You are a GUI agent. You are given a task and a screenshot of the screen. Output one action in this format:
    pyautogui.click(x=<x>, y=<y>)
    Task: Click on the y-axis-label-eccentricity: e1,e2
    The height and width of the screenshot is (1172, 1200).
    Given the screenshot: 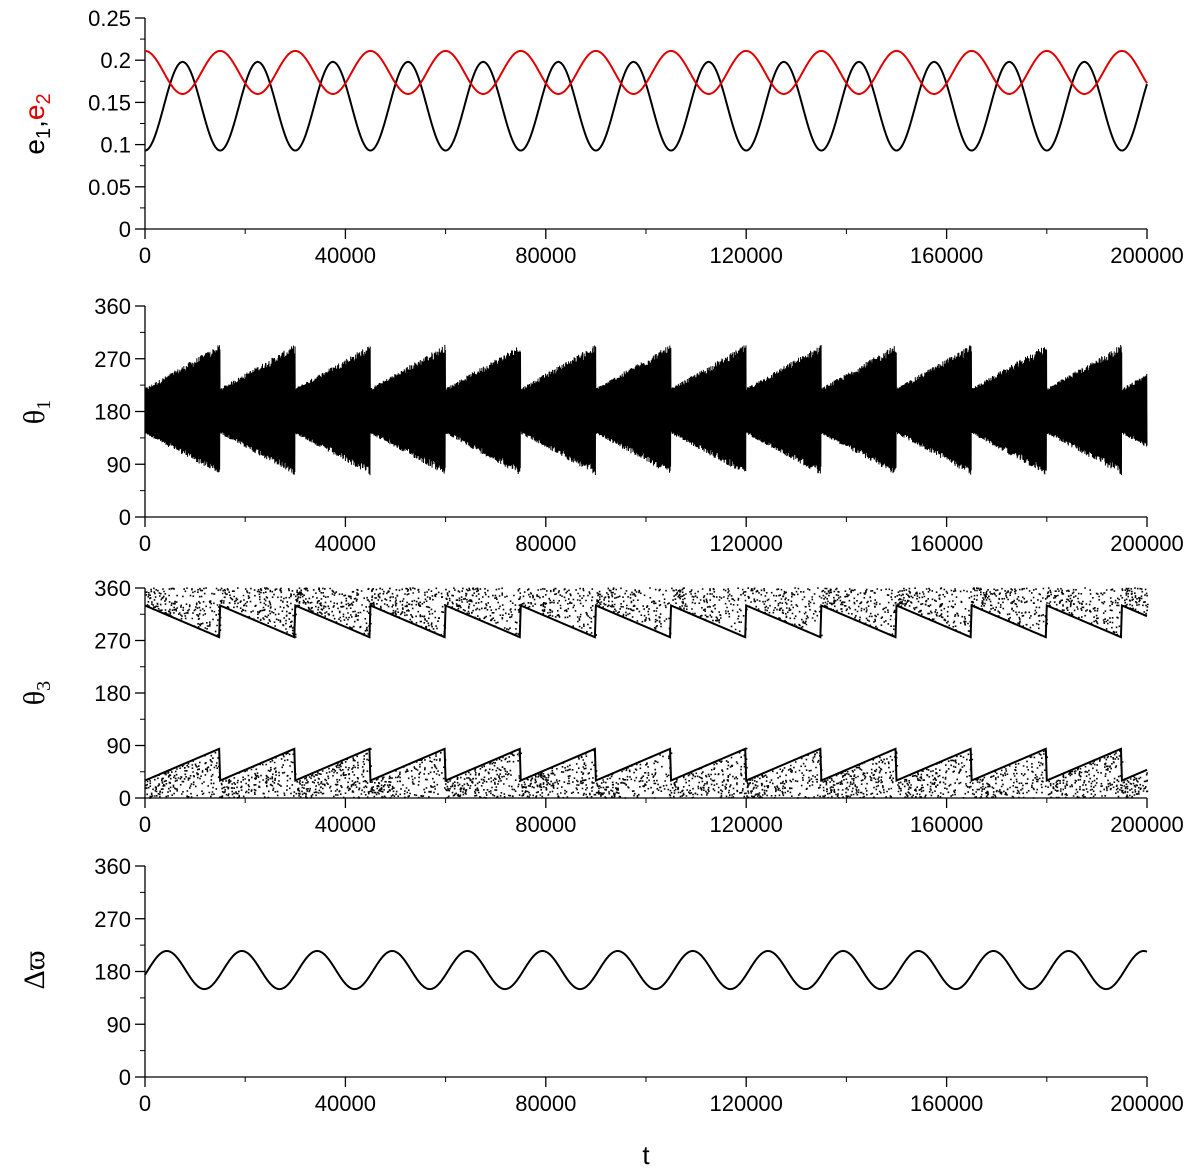 What is the action you would take?
    pyautogui.click(x=37, y=123)
    